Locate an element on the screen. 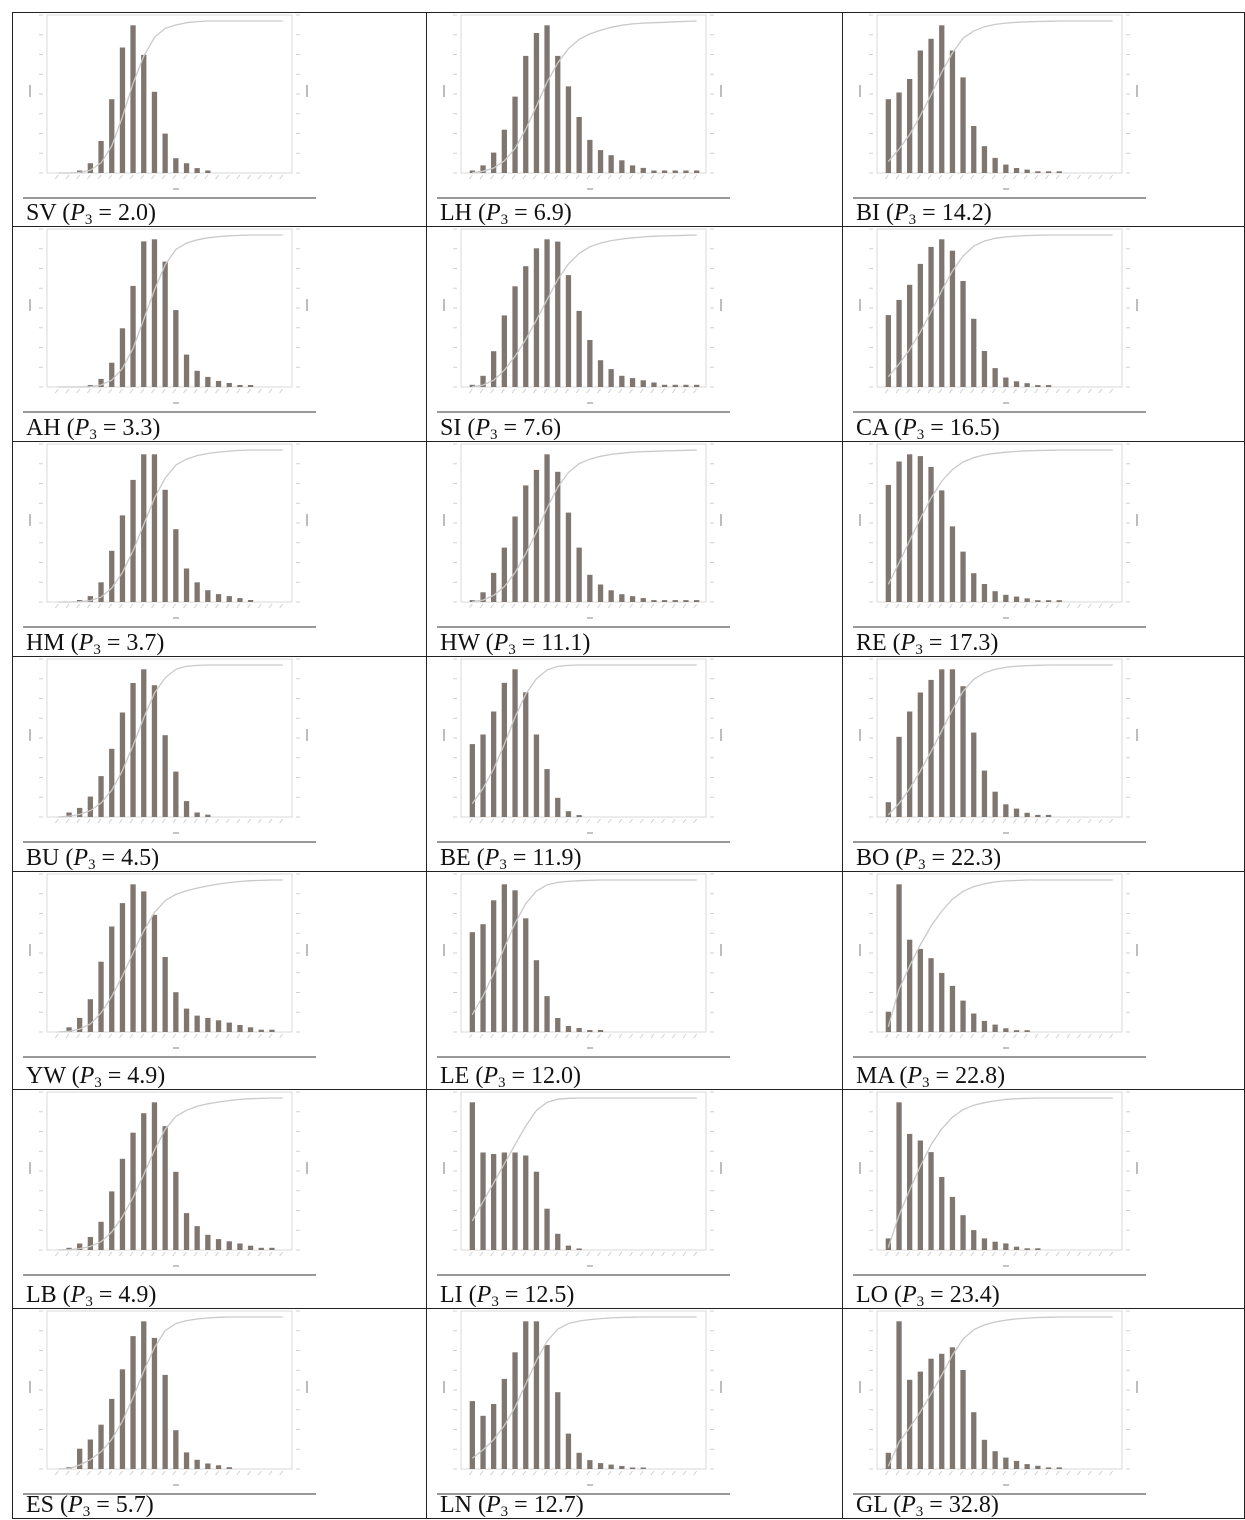 This screenshot has height=1520, width=1245. y2-axis-title-mark is located at coordinates (721, 1387).